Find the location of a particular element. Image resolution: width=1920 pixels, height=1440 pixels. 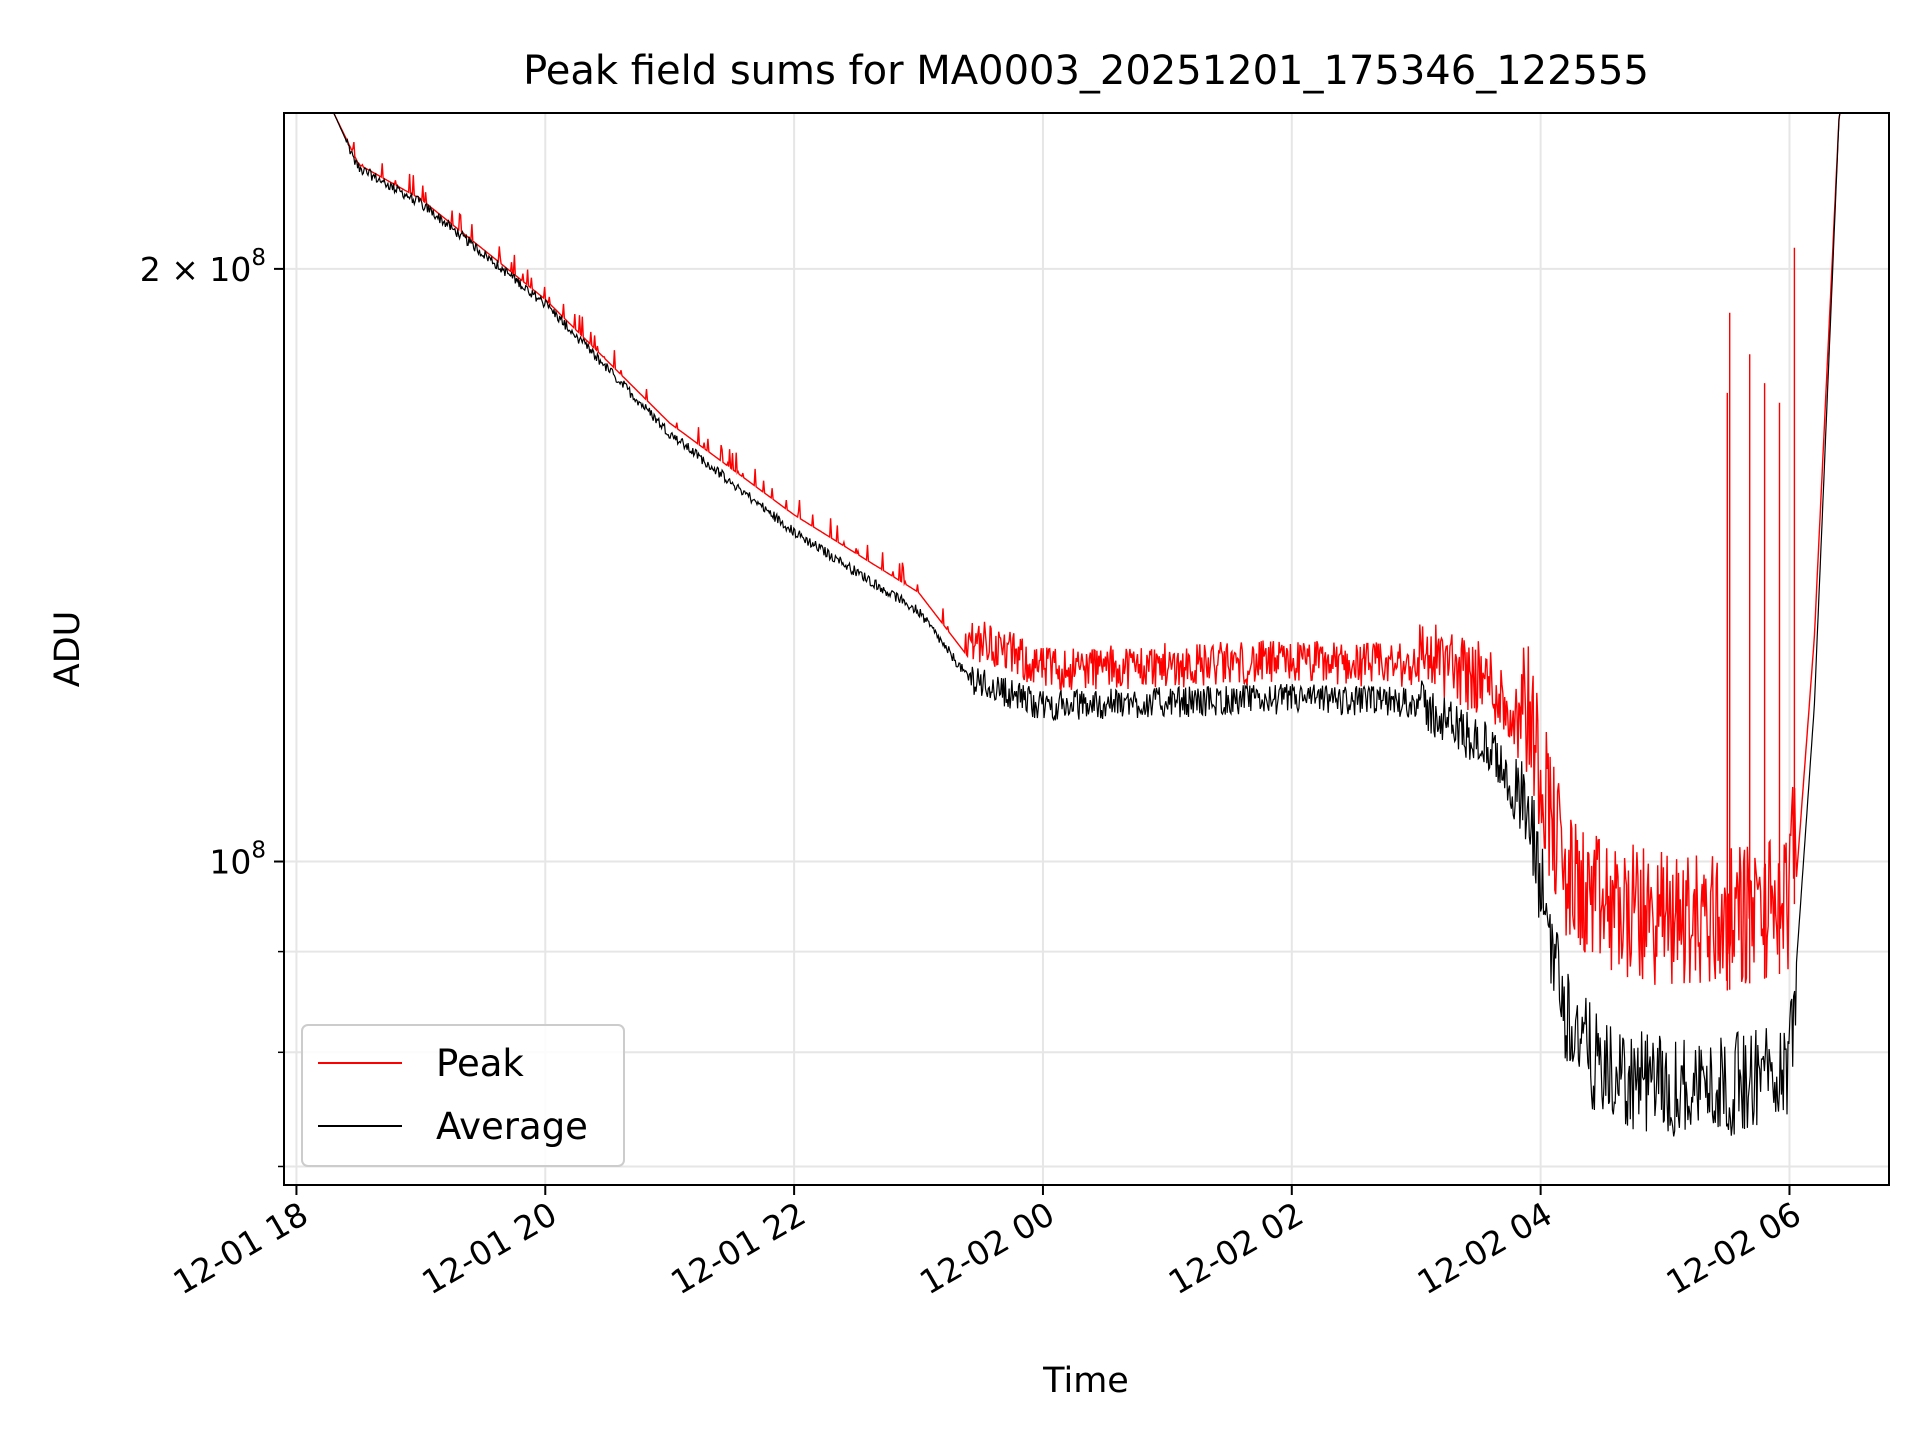

y-axis-label: ADU is located at coordinates (68, 649).